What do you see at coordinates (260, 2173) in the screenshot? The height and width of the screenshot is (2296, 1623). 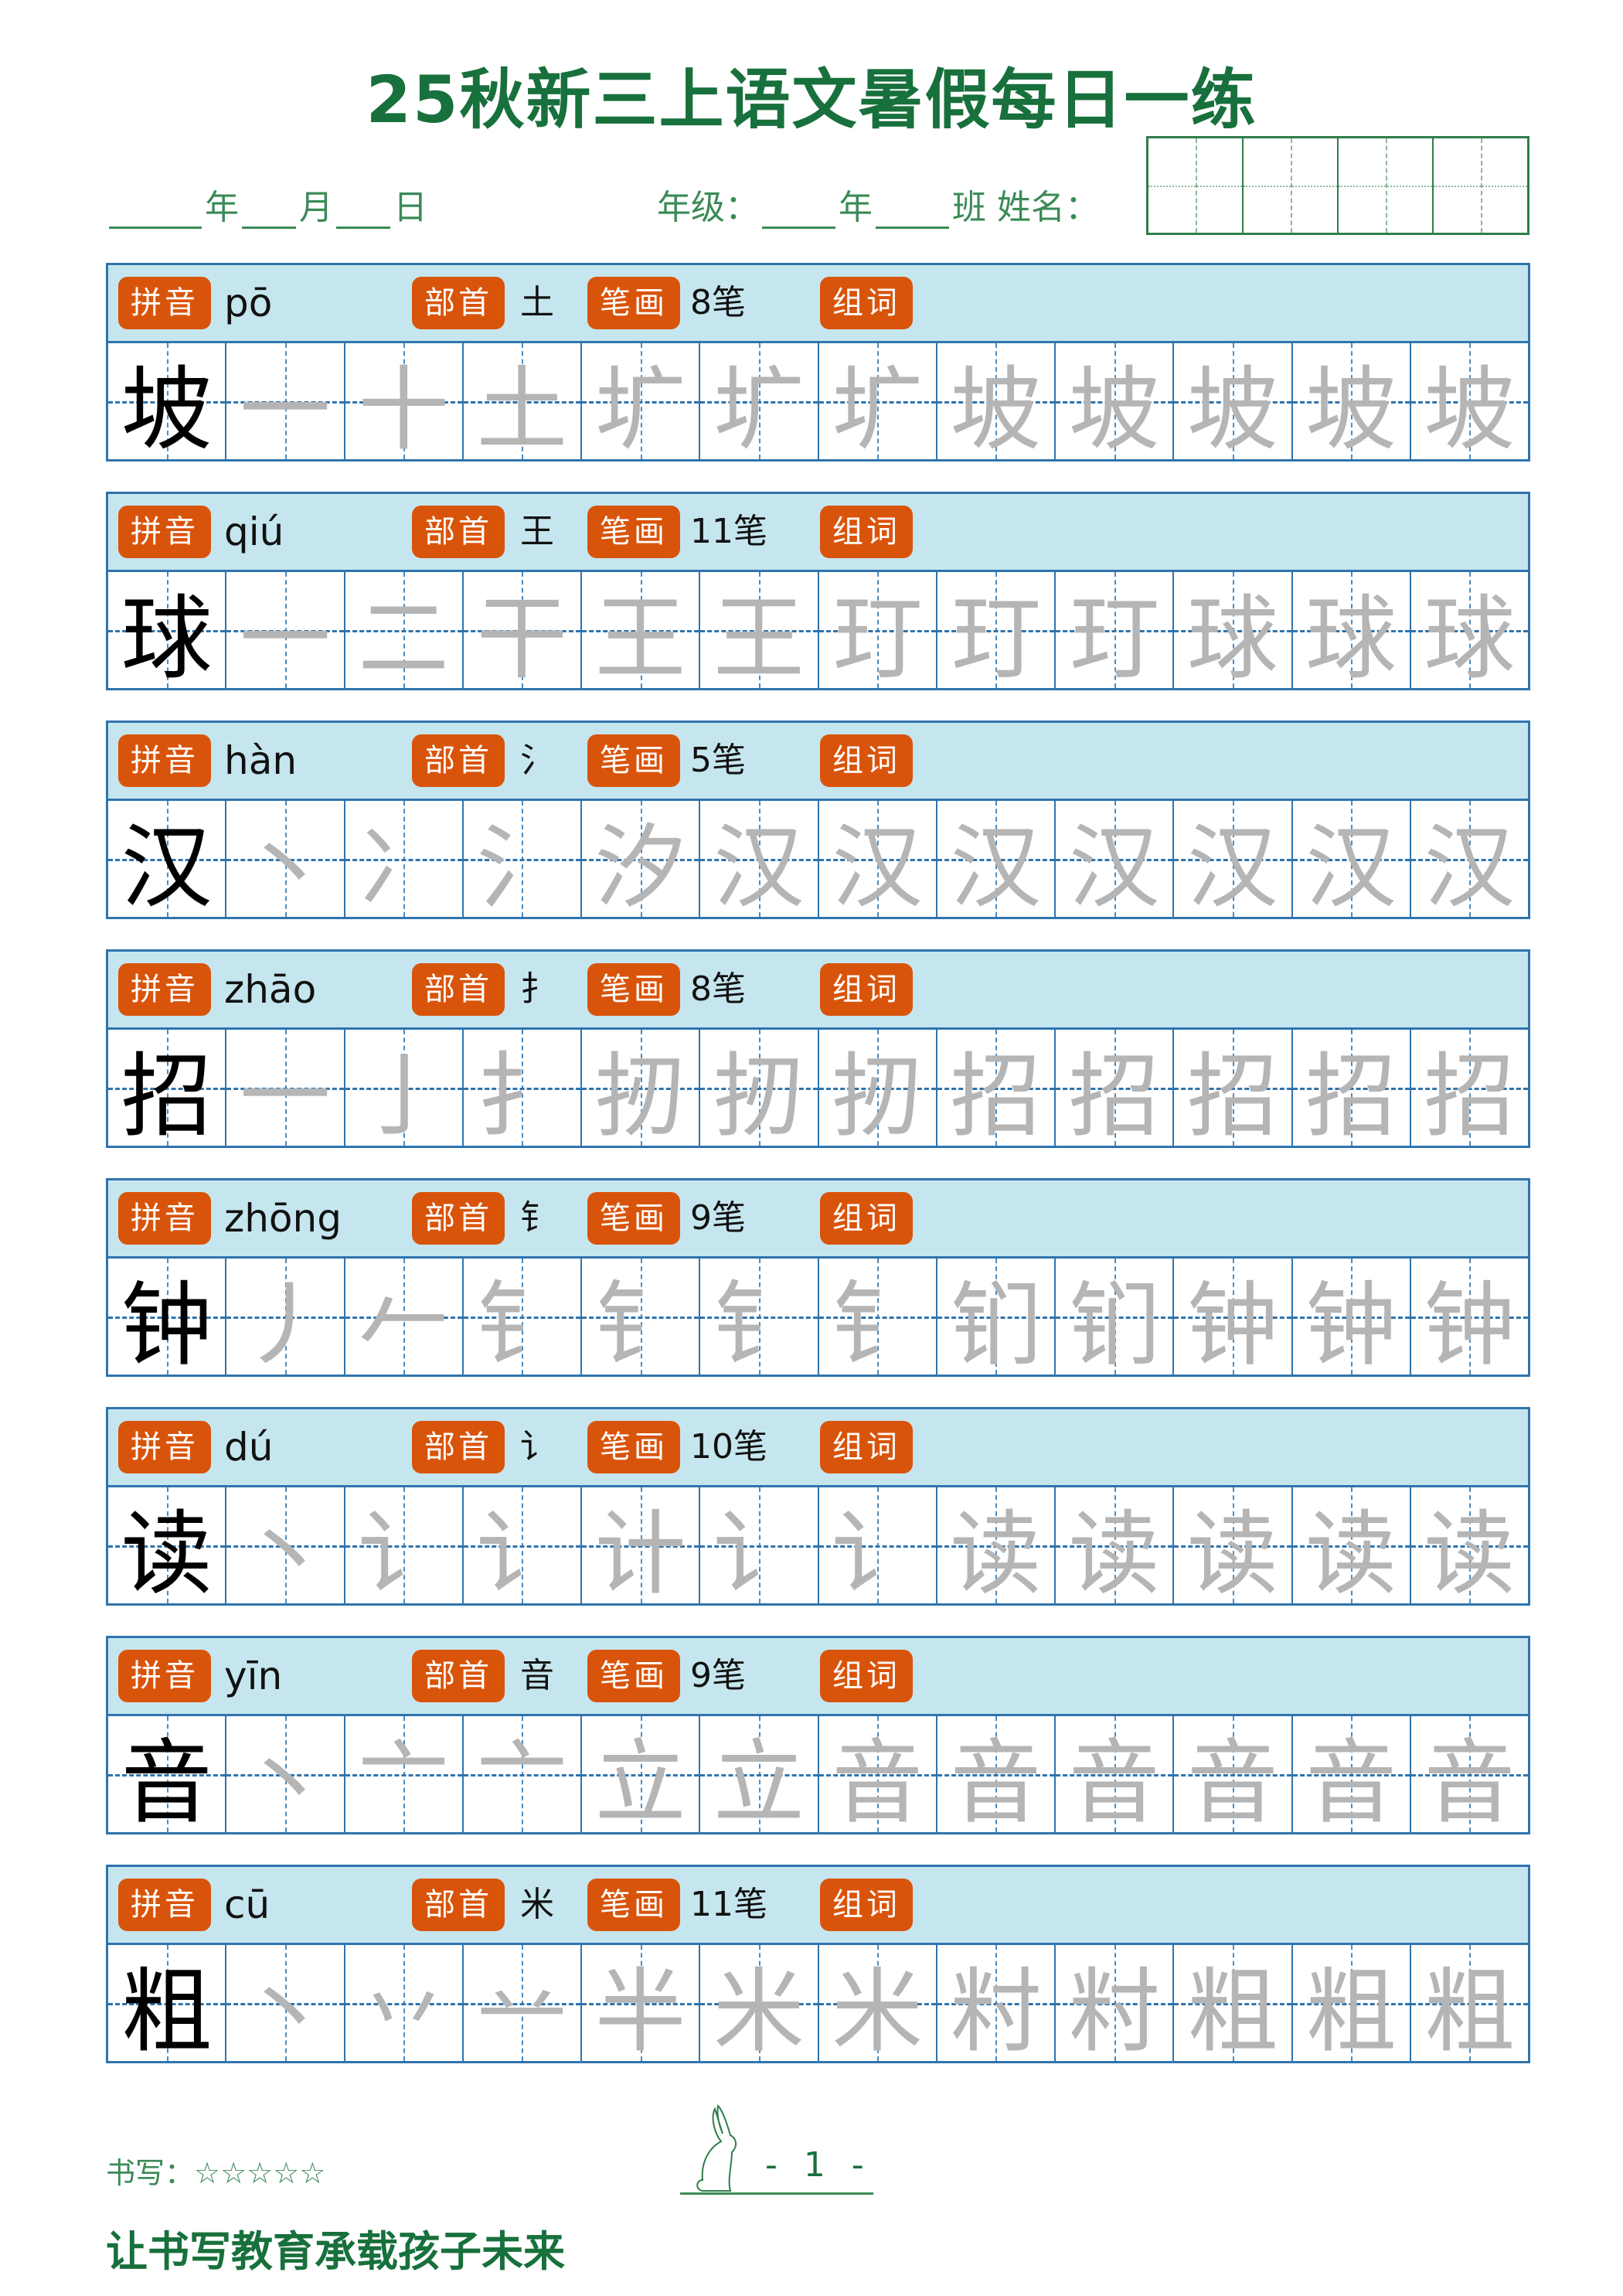 I see `rating-stars: ☆☆☆☆☆` at bounding box center [260, 2173].